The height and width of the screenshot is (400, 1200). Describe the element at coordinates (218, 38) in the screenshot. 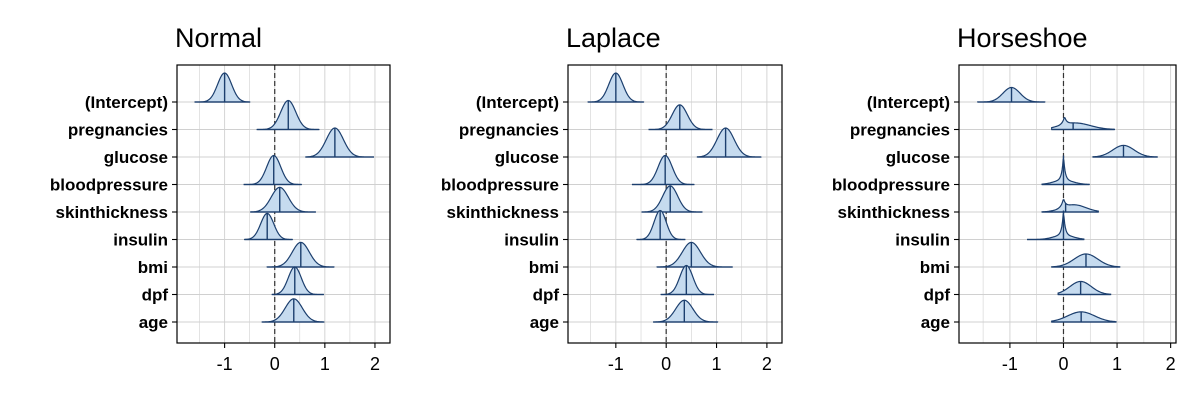

I see `panel-title: Normal` at that location.